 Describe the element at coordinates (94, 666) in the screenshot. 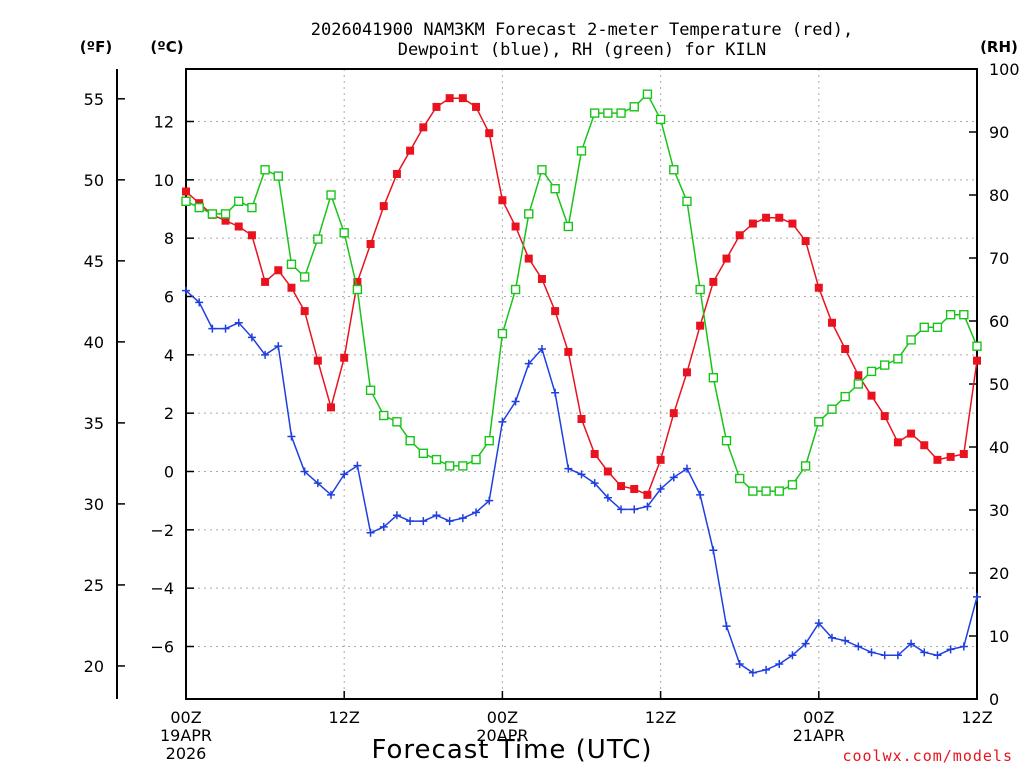

I see `fahrenheit-tick-label: 20` at that location.